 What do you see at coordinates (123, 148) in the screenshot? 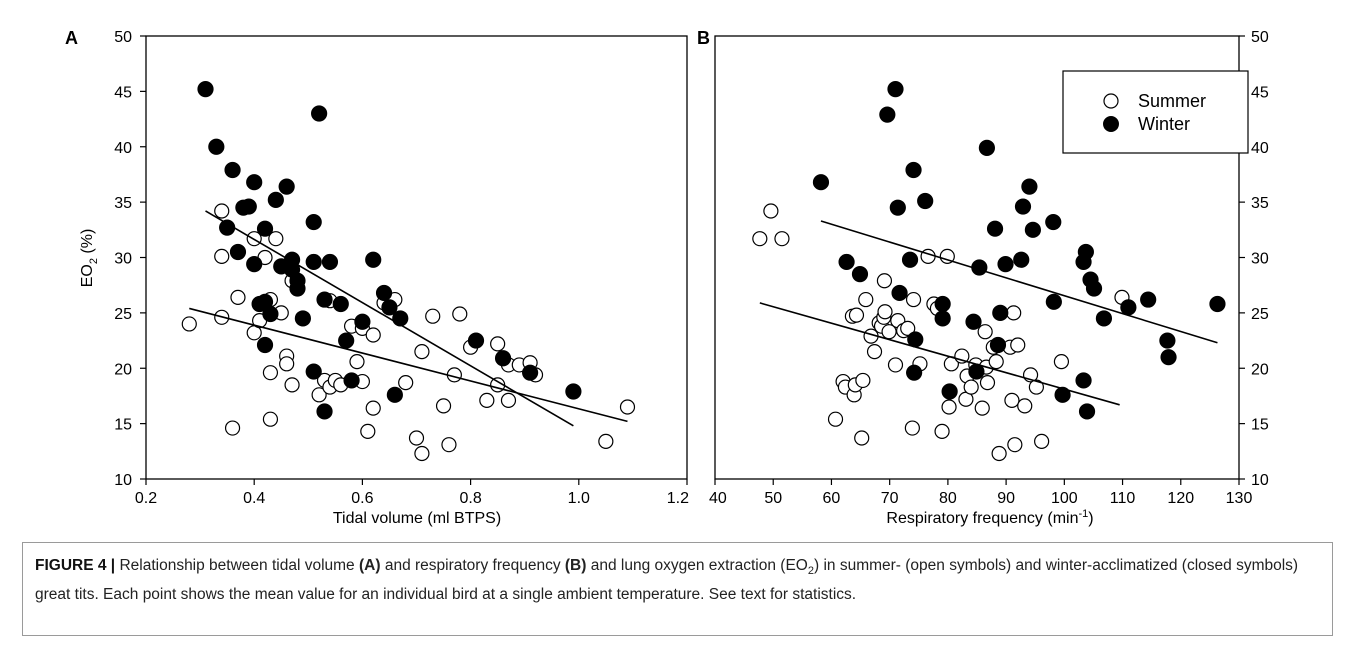
I see `panel-a-ytick-label: 40` at bounding box center [123, 148].